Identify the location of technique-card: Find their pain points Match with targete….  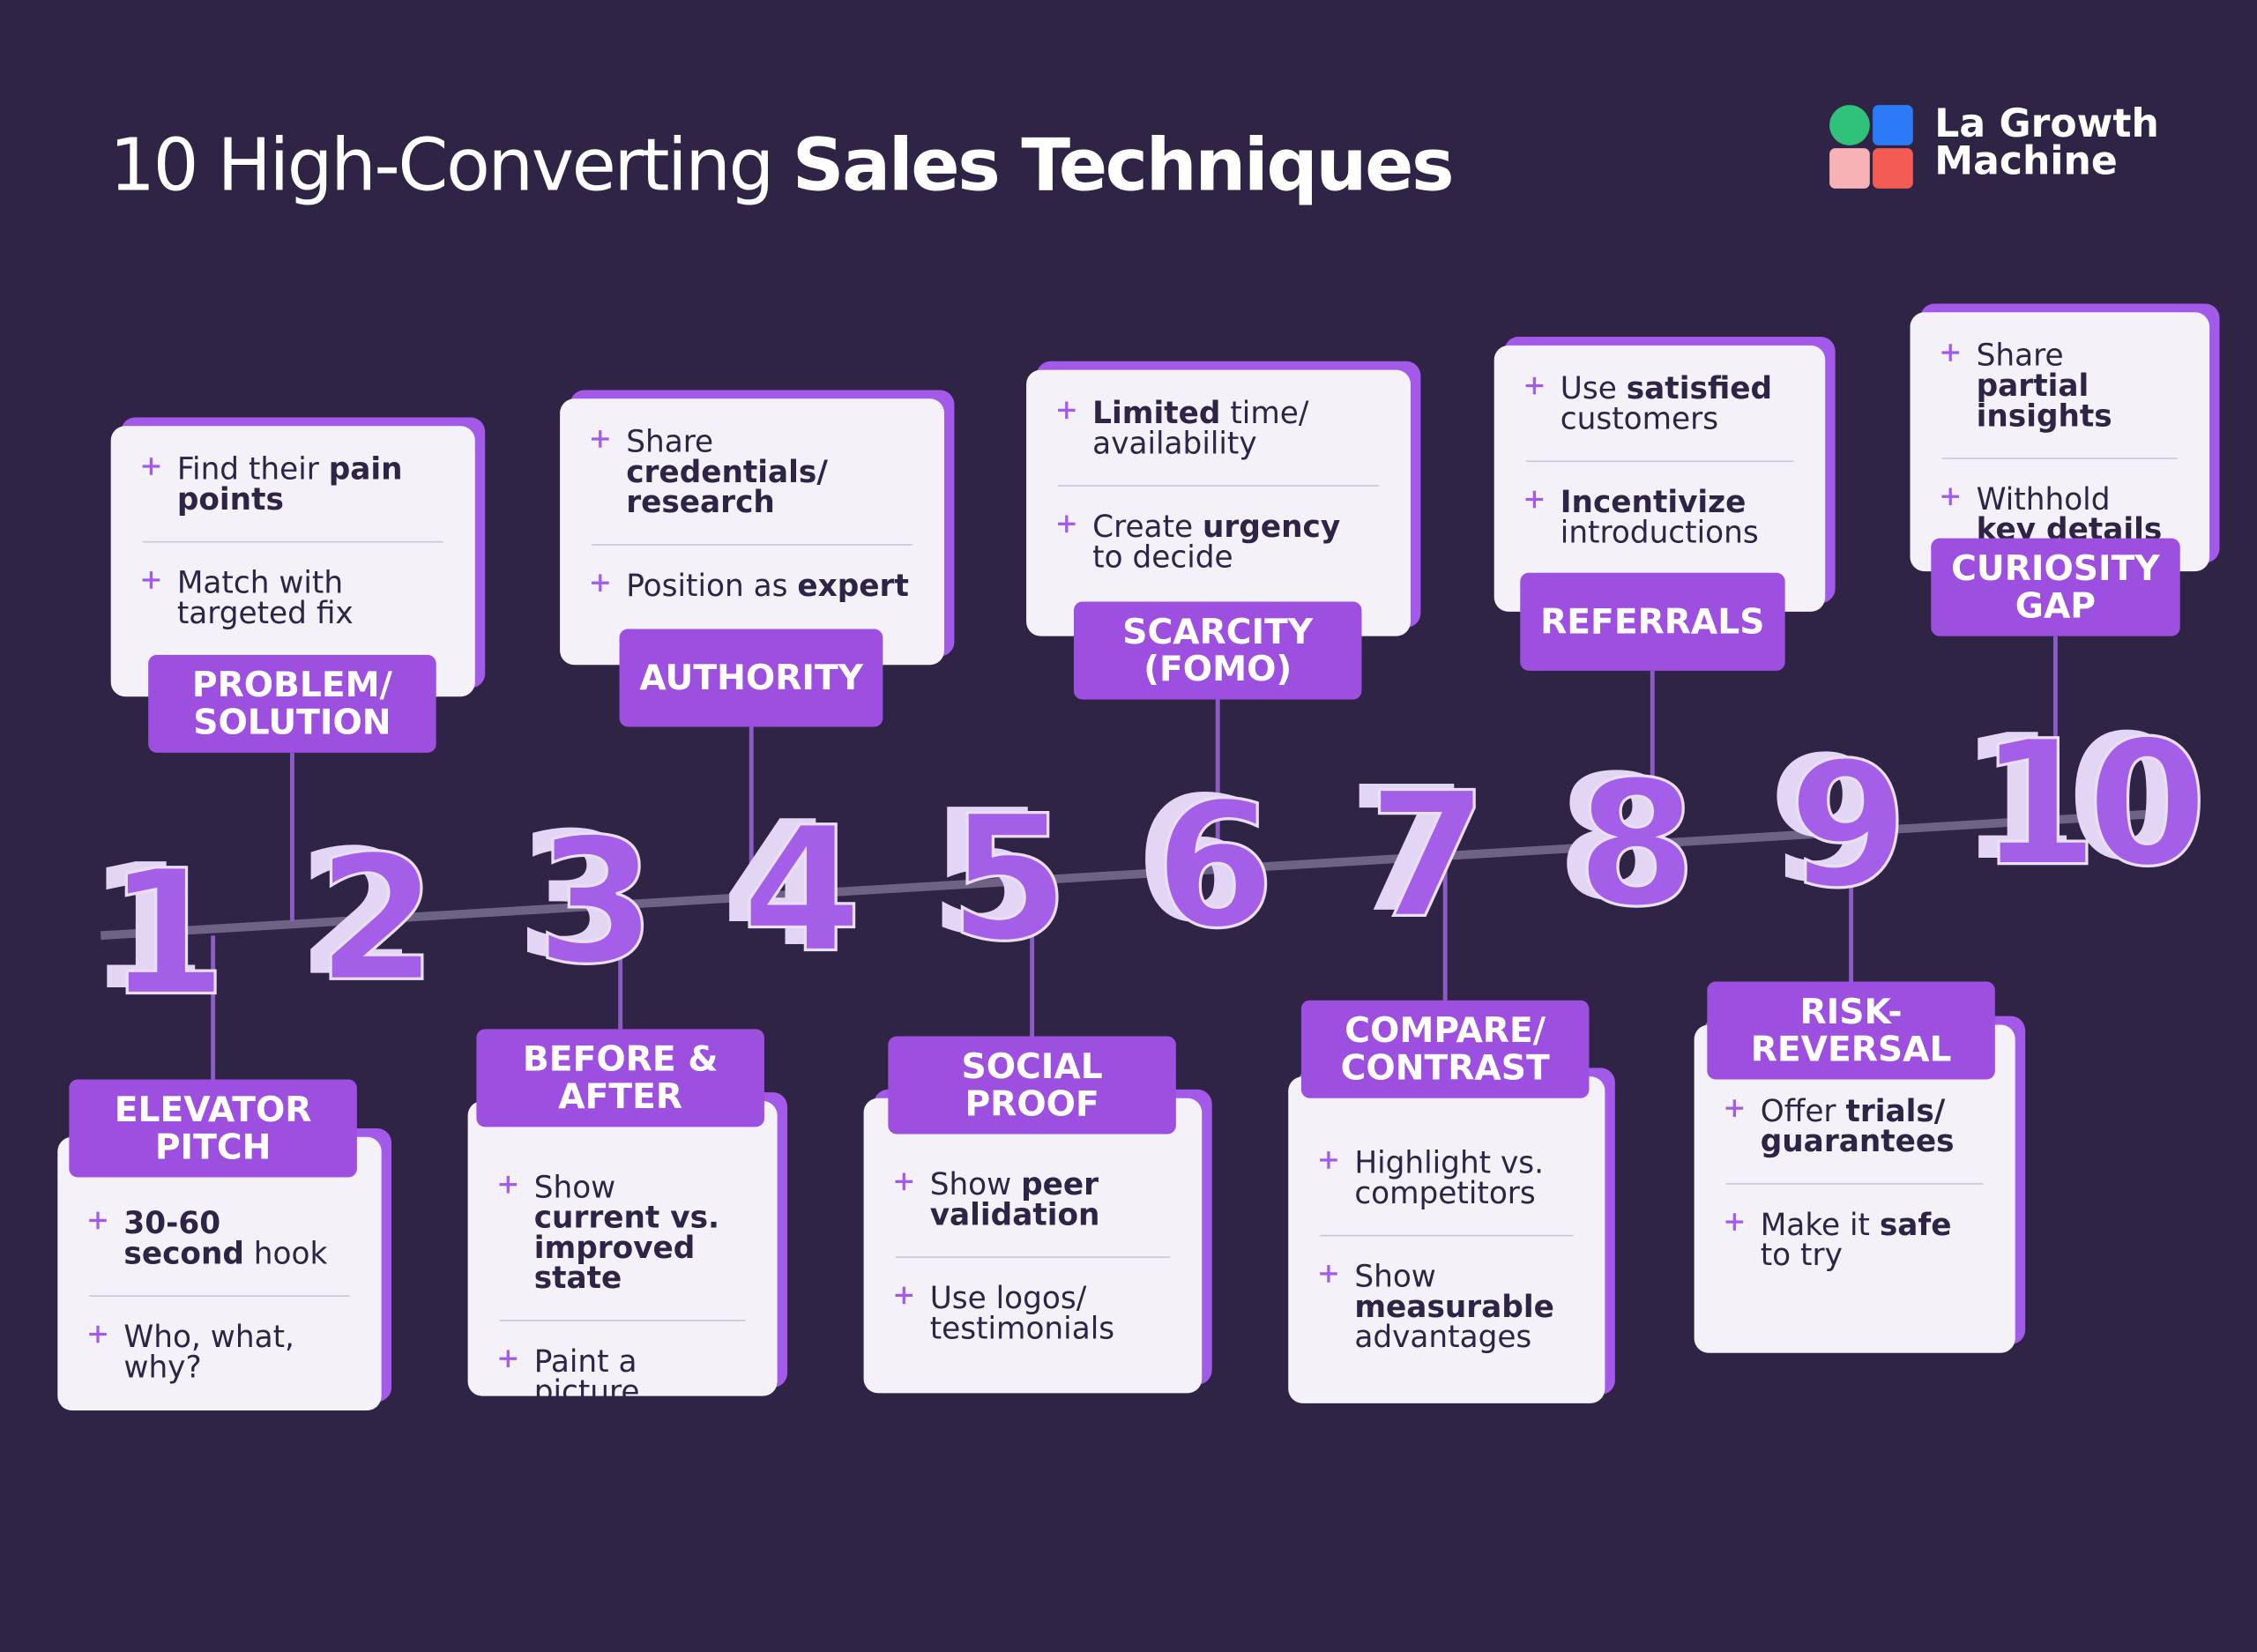
(292, 561).